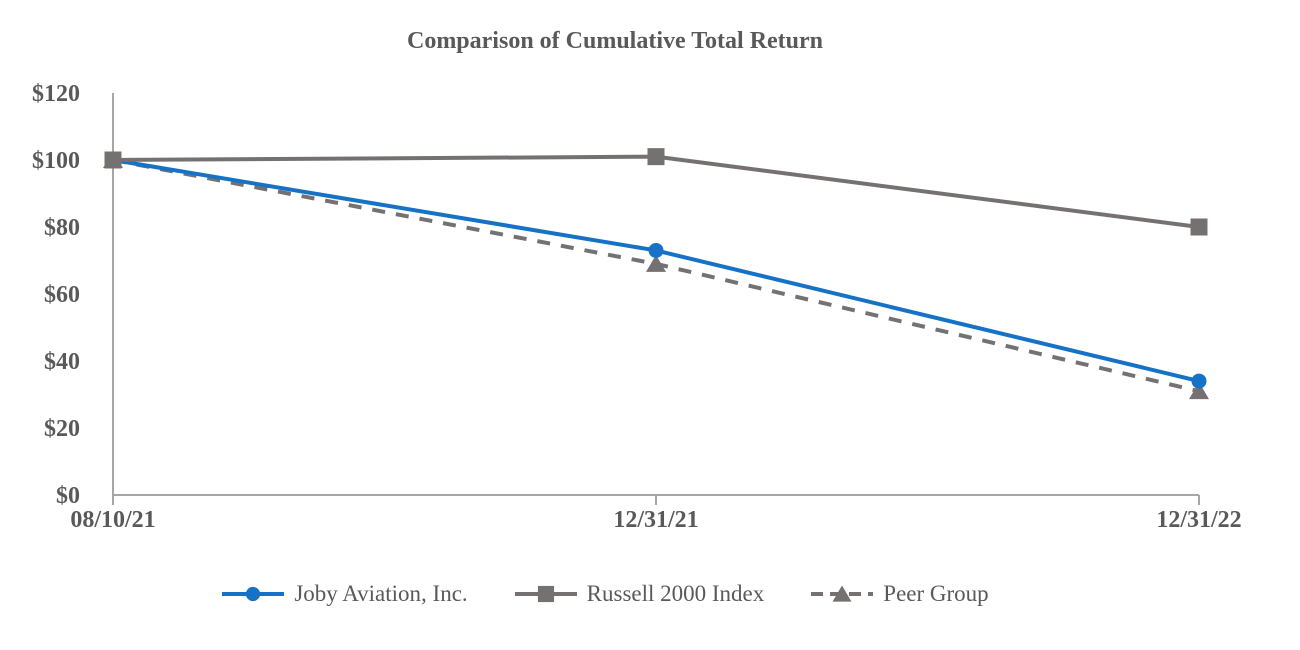 The image size is (1300, 650). Describe the element at coordinates (936, 593) in the screenshot. I see `legend-label-peer: Peer Group` at that location.